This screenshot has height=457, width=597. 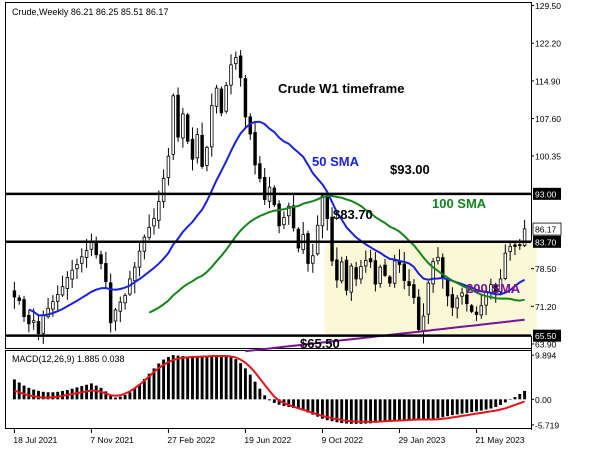 What do you see at coordinates (320, 343) in the screenshot?
I see `level-65-annotation: $65.50` at bounding box center [320, 343].